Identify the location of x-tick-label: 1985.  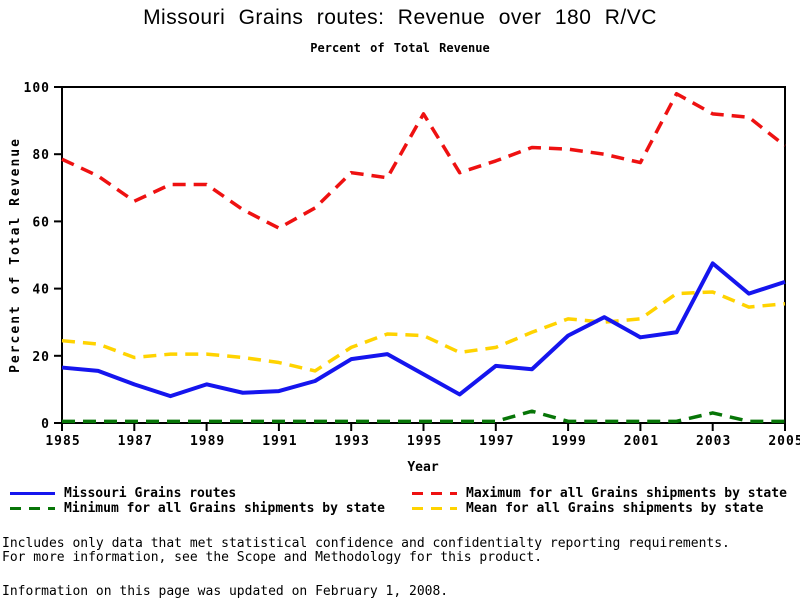
(62, 441).